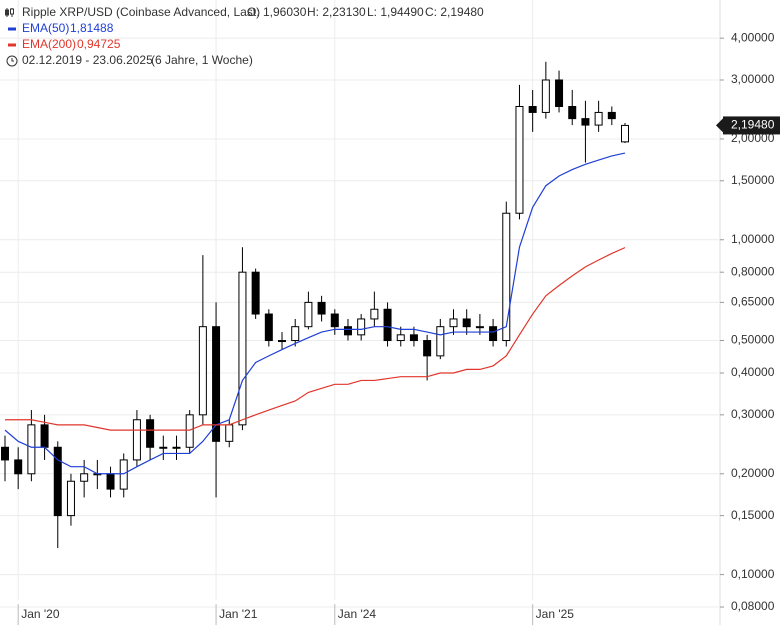 The height and width of the screenshot is (625, 780). I want to click on y-tick-label: 0,20000, so click(753, 473).